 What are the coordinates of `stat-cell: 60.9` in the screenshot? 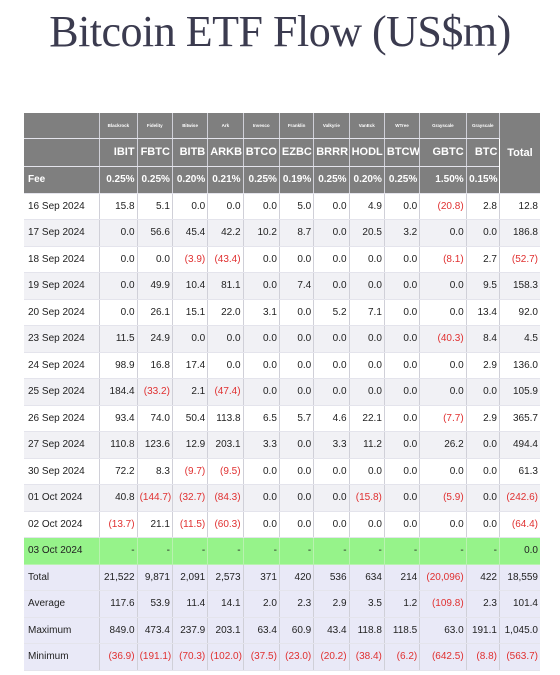 It's located at (297, 630).